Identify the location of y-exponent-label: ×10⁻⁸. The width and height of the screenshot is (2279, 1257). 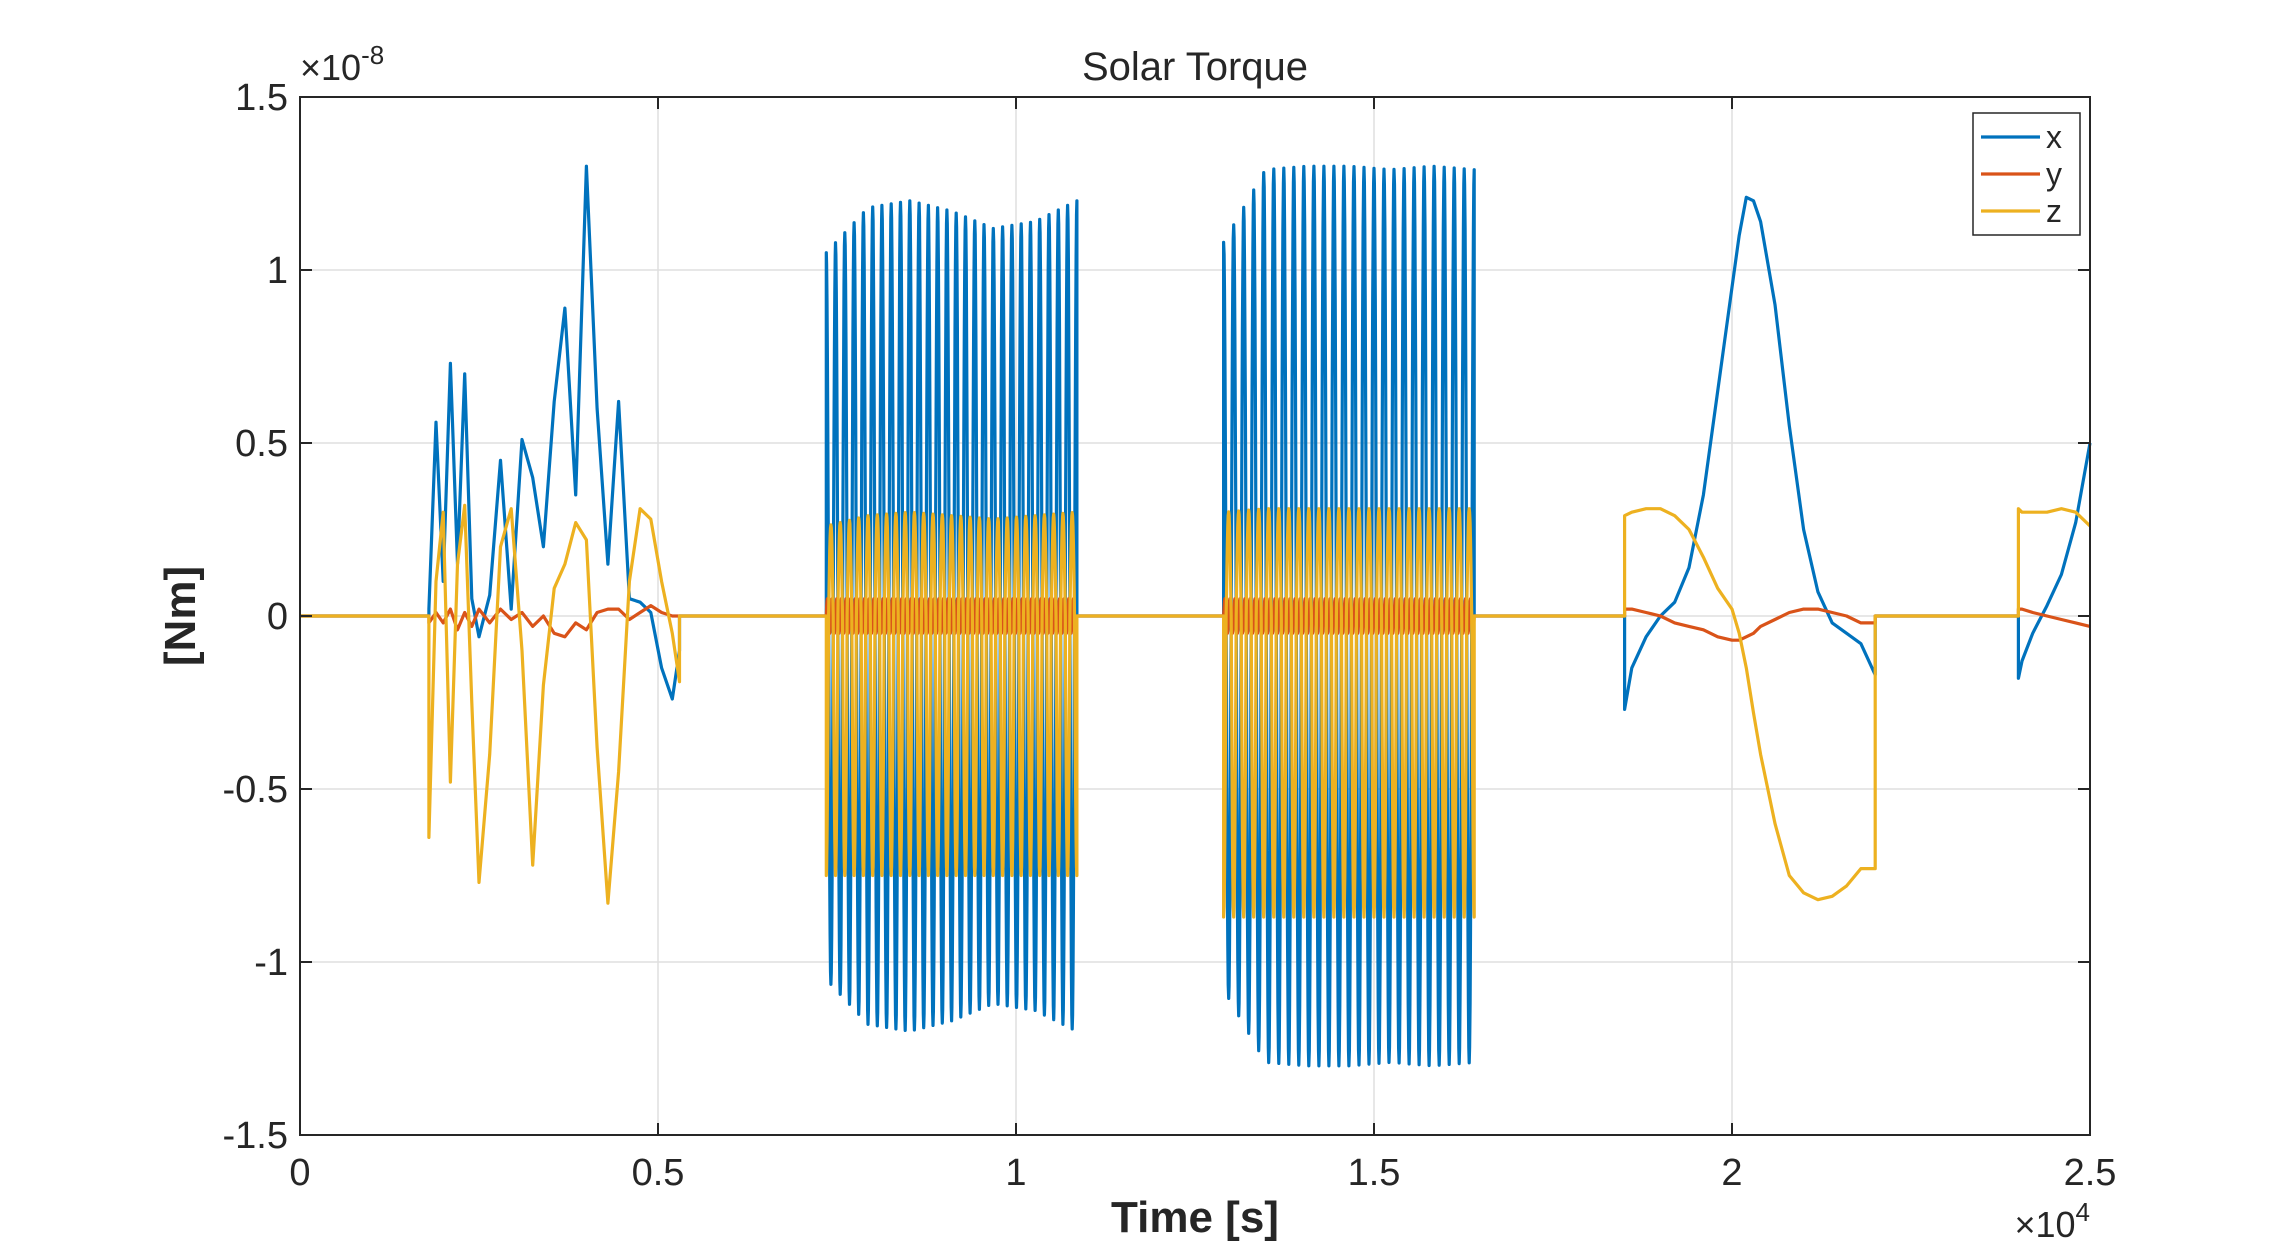
(342, 64).